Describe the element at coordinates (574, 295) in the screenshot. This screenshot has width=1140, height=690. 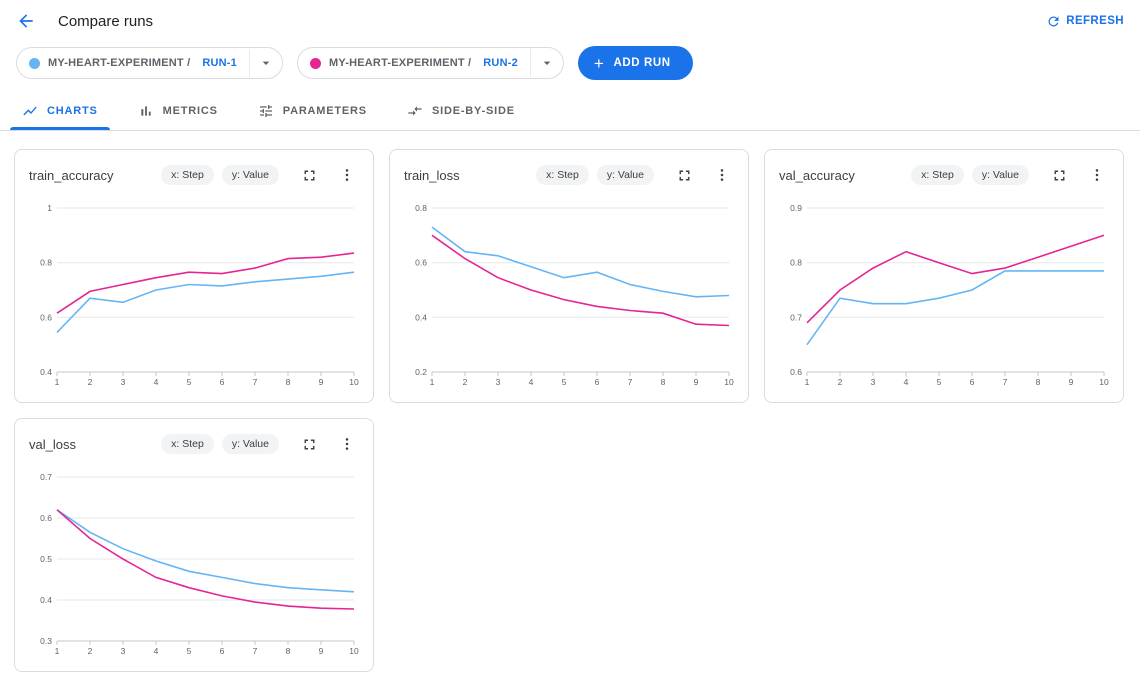
I see `line-chart: 0.2 0.4 0.6 0.8 1 2 3 4 5 6 7 8 9 10` at that location.